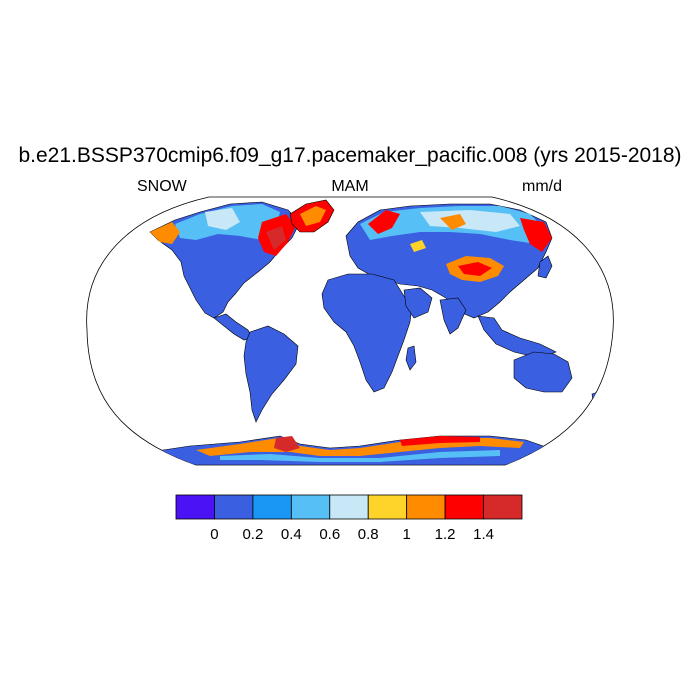 This screenshot has height=700, width=700. What do you see at coordinates (271, 374) in the screenshot?
I see `south-america-landmass` at bounding box center [271, 374].